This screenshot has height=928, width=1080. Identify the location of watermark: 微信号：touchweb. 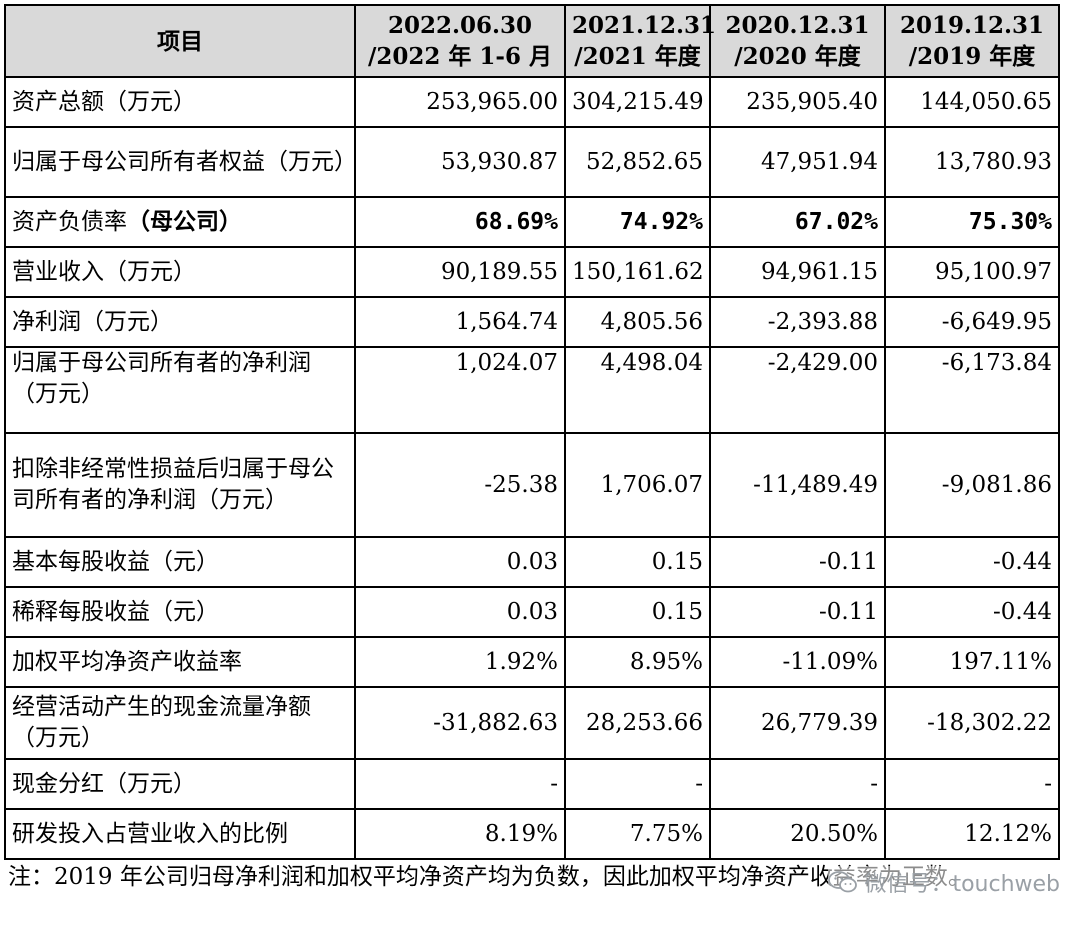
(944, 882).